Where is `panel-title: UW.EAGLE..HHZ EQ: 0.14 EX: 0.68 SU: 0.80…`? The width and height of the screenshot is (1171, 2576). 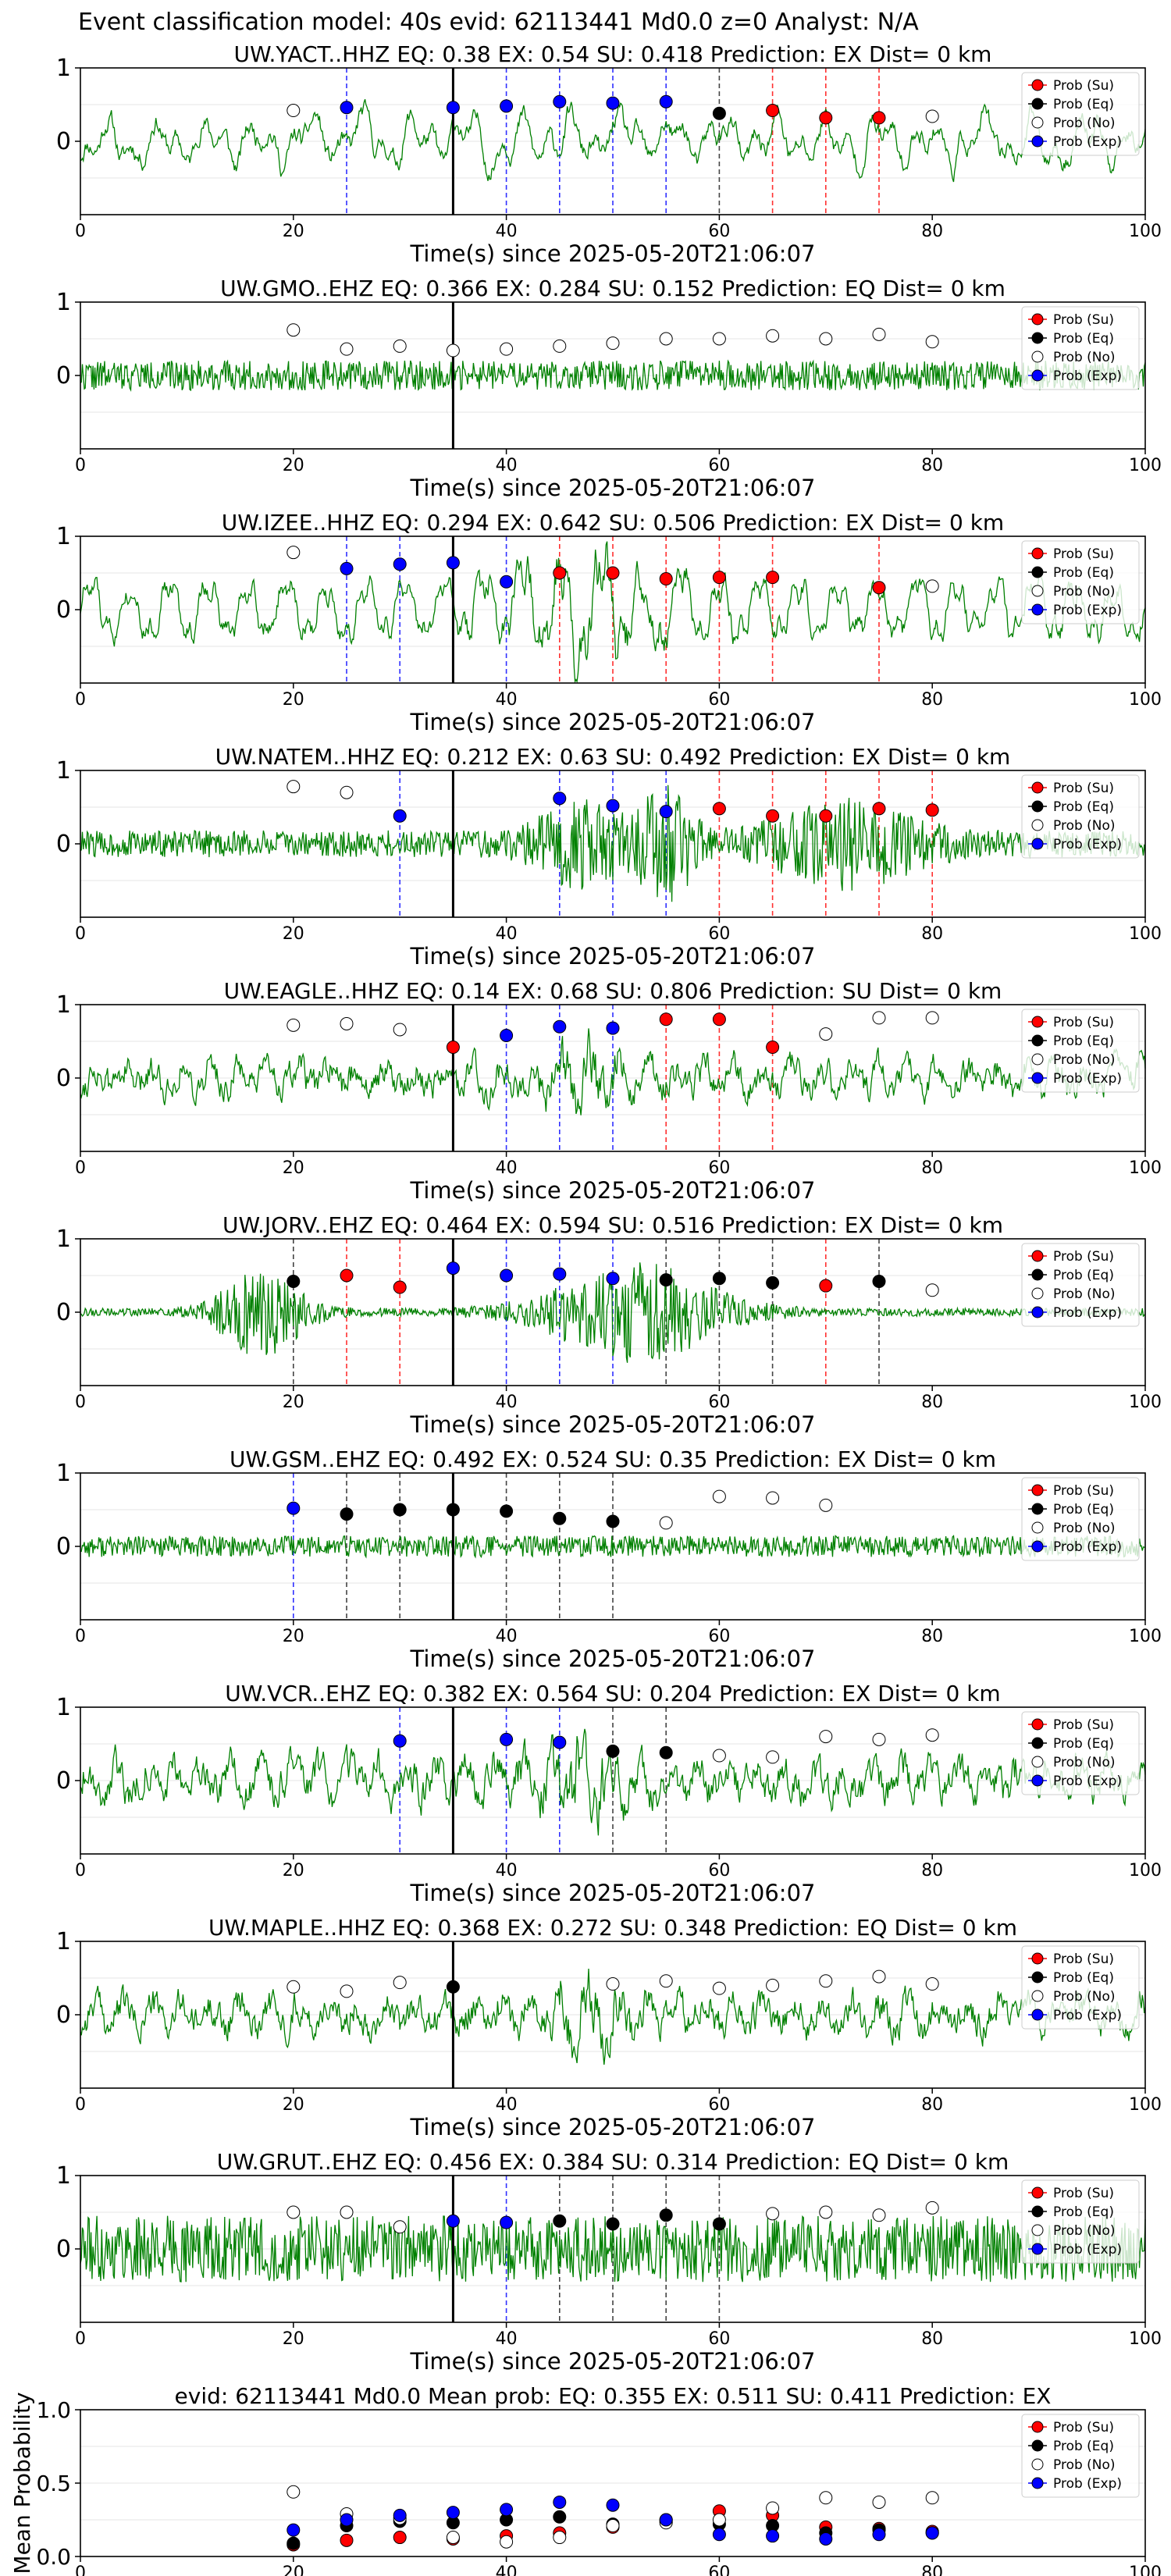
panel-title: UW.EAGLE..HHZ EQ: 0.14 EX: 0.68 SU: 0.80… is located at coordinates (613, 991).